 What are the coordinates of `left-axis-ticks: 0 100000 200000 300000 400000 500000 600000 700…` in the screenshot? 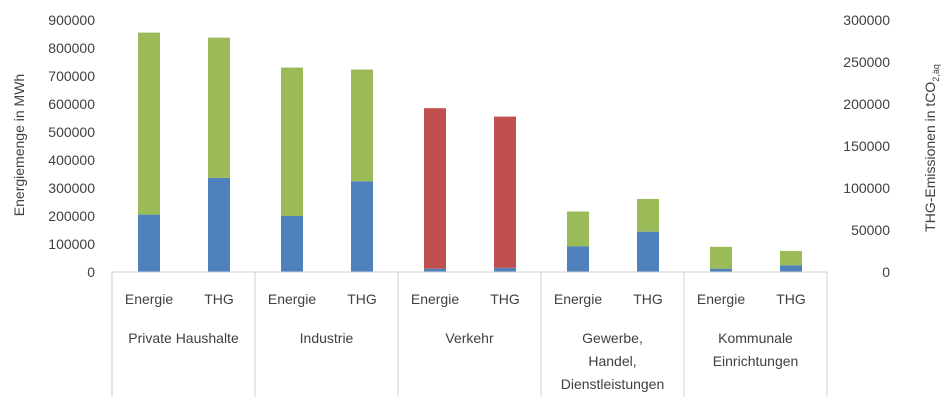 It's located at (71, 146).